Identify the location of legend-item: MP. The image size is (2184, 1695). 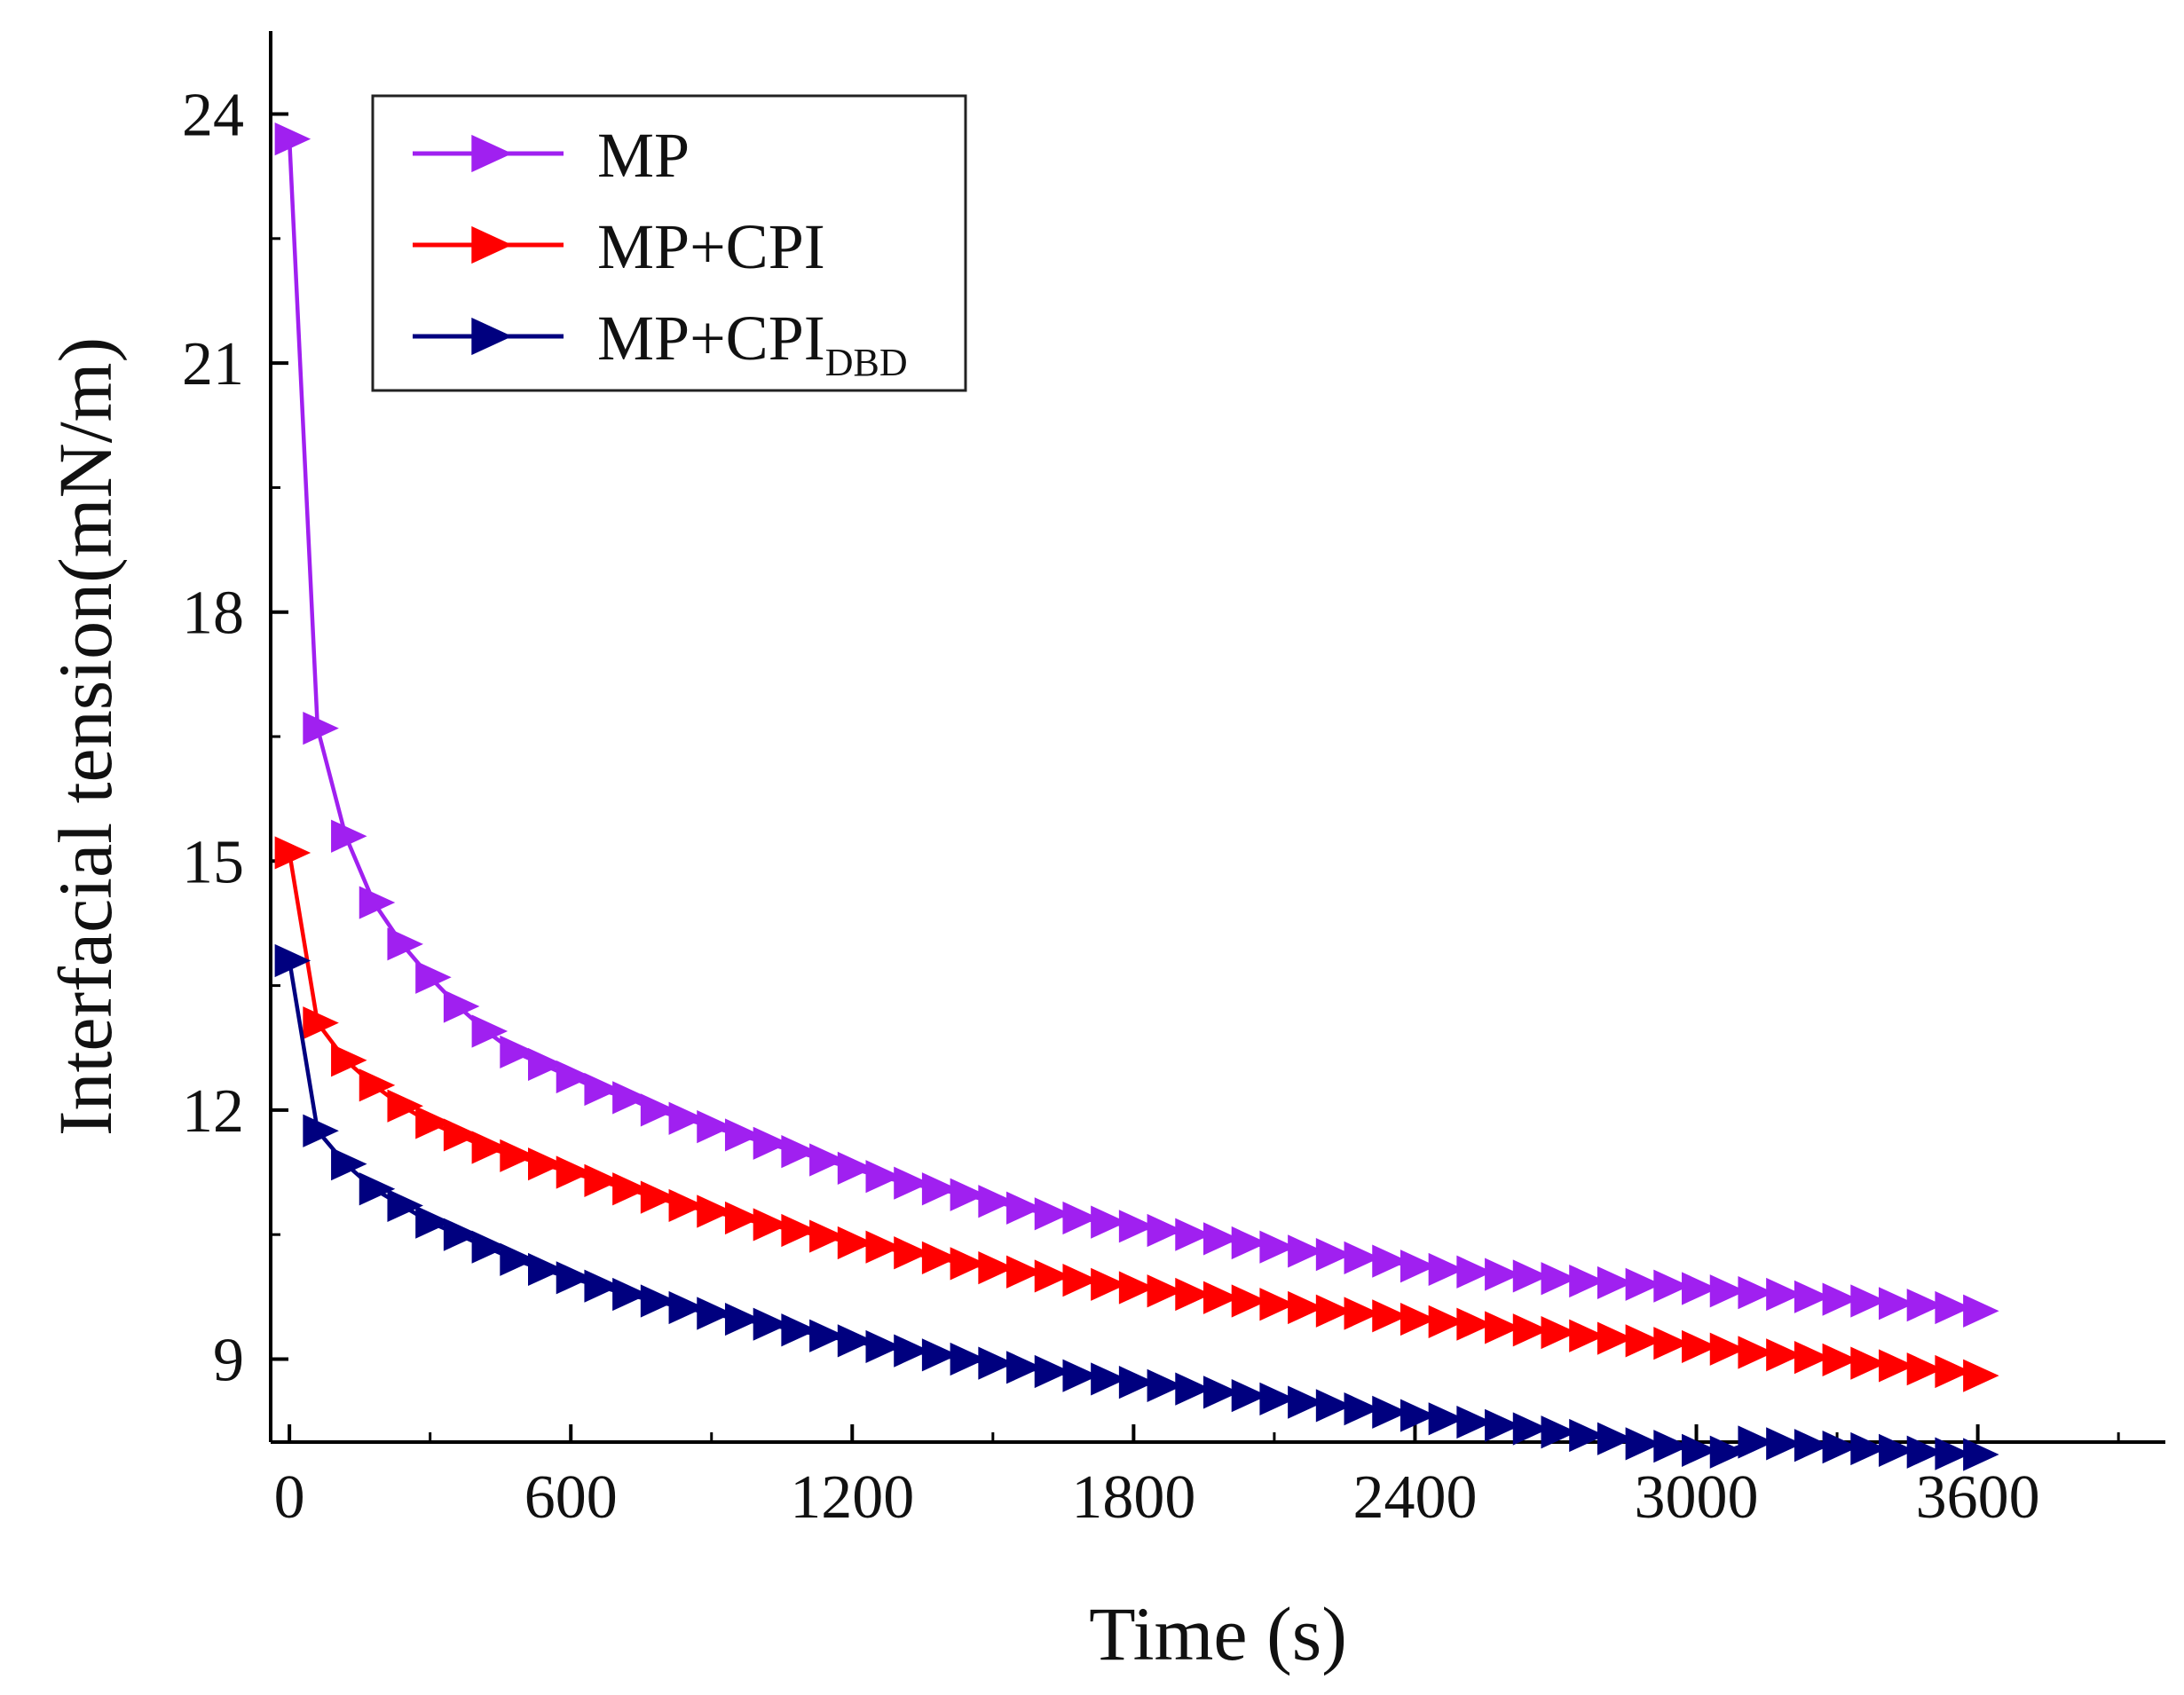
(551, 155).